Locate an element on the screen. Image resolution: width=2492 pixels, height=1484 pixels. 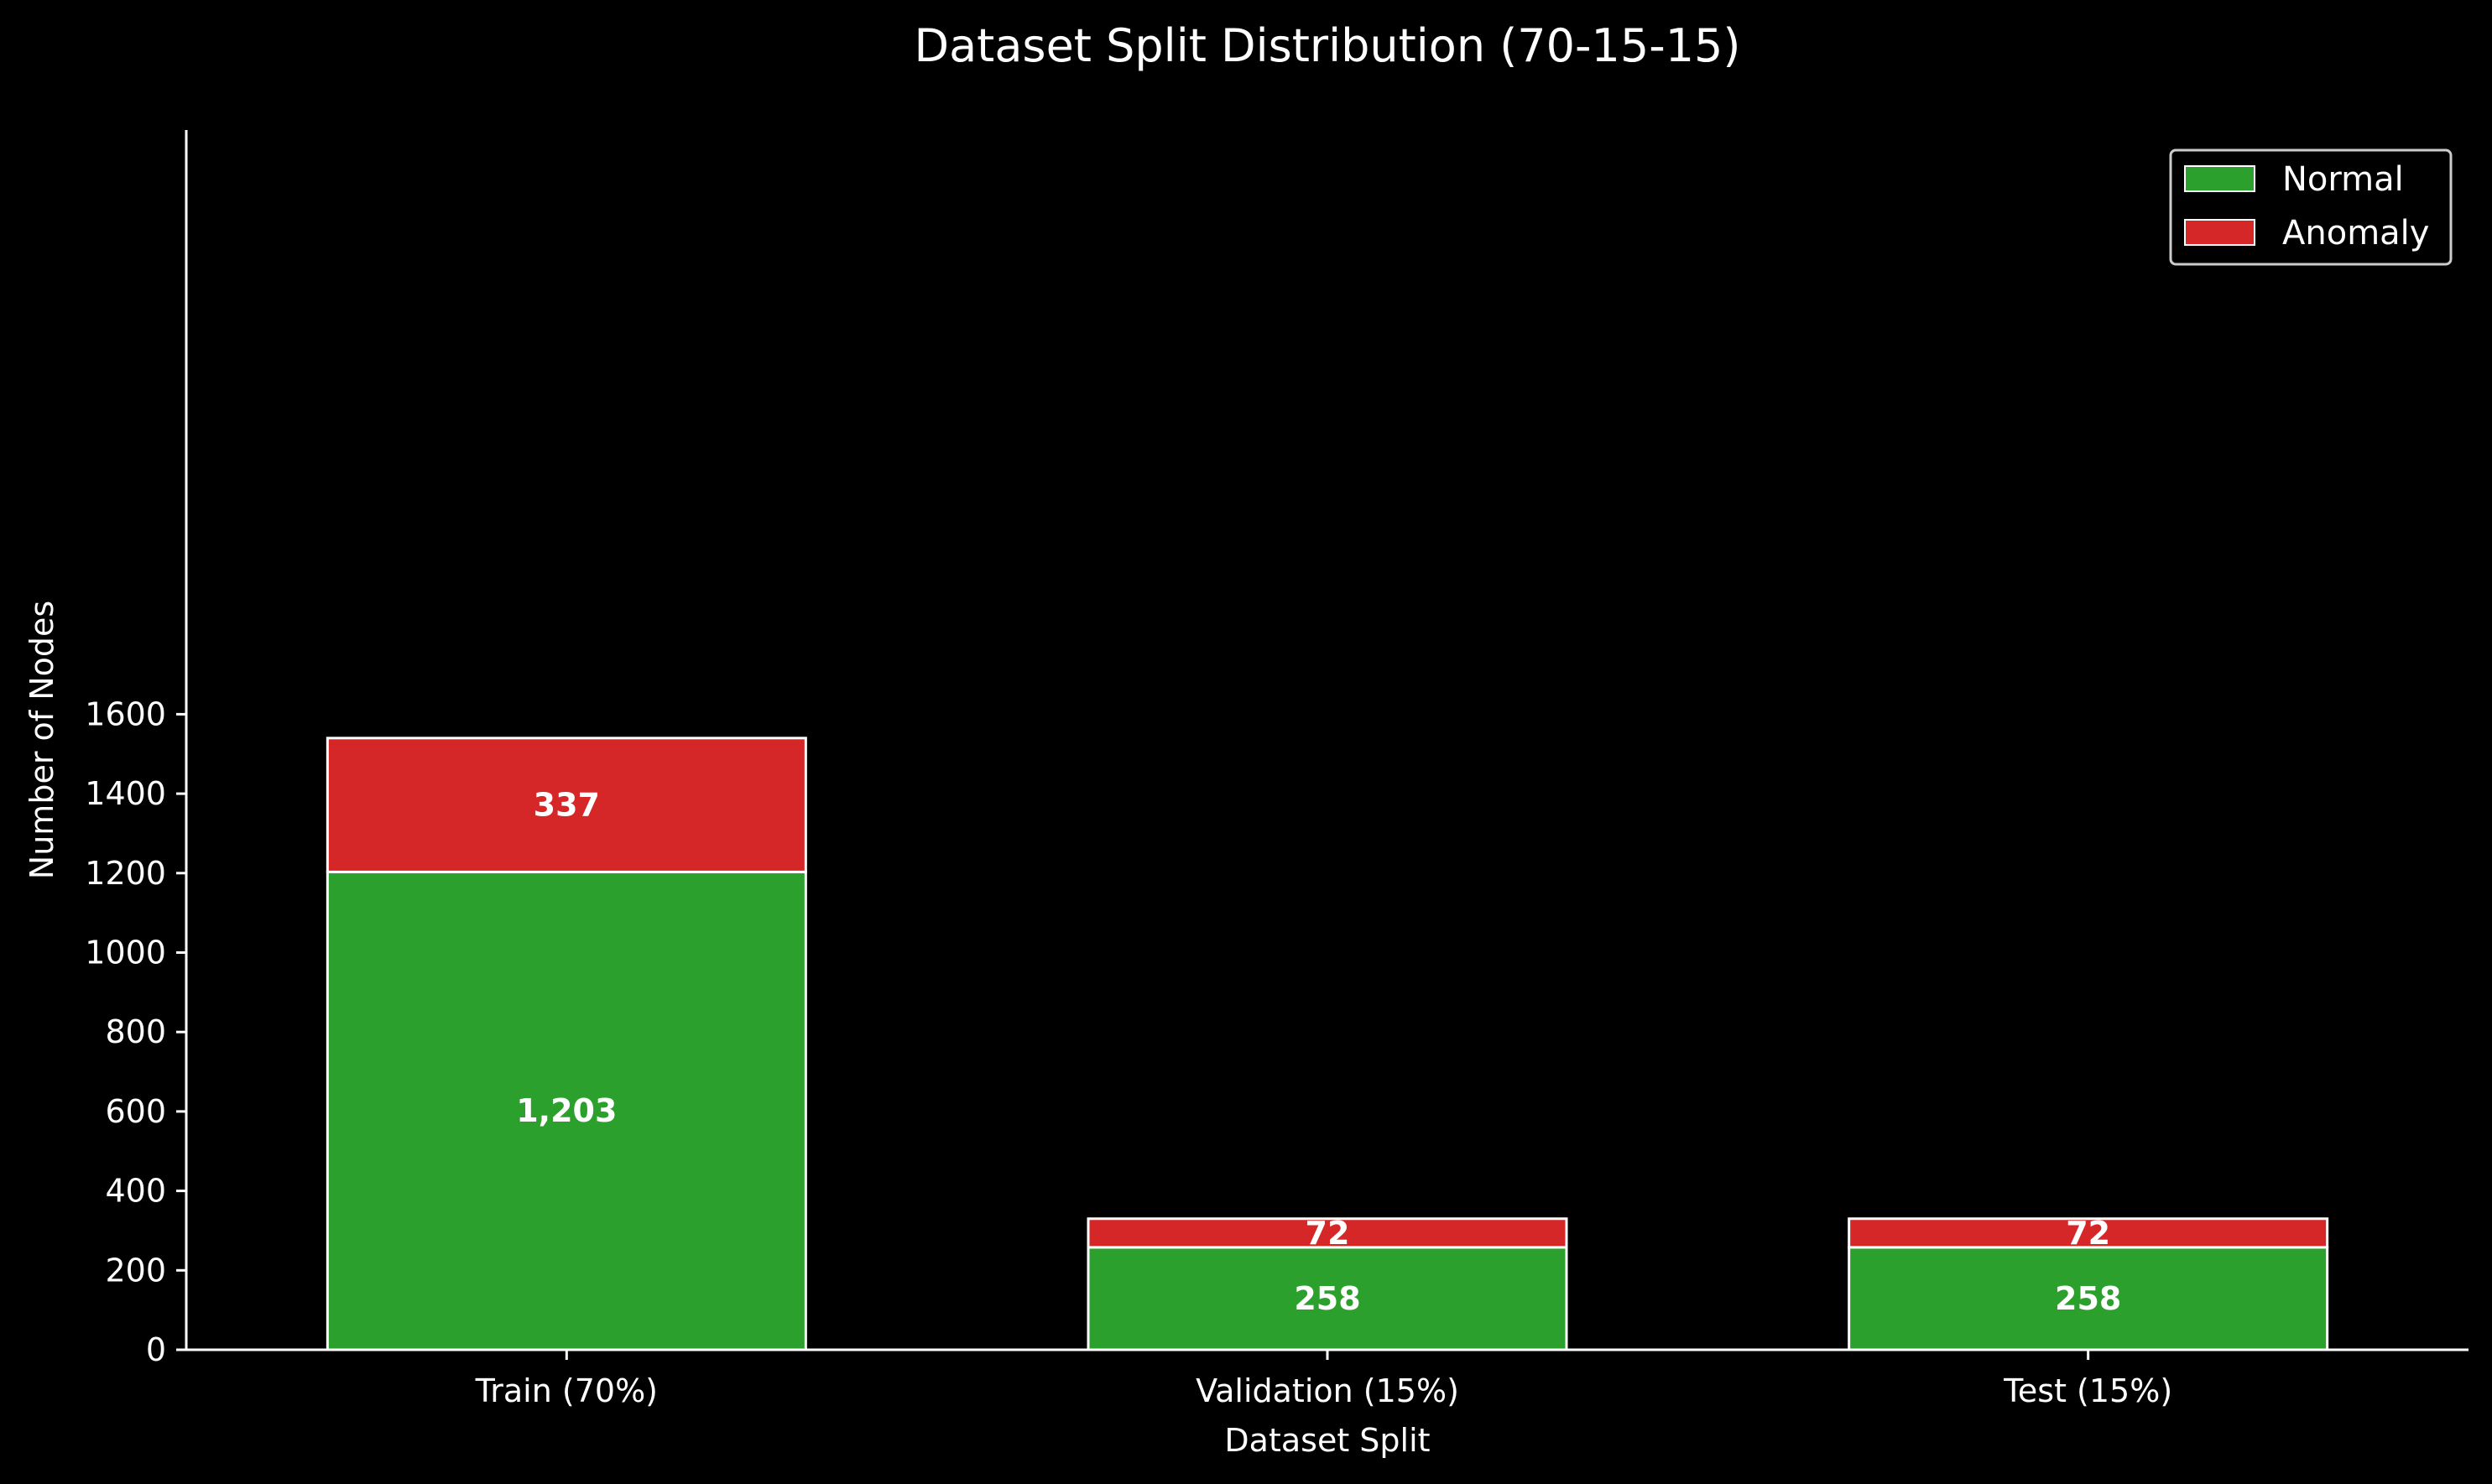
bar-value-label-normal-1: 258 is located at coordinates (1327, 1298).